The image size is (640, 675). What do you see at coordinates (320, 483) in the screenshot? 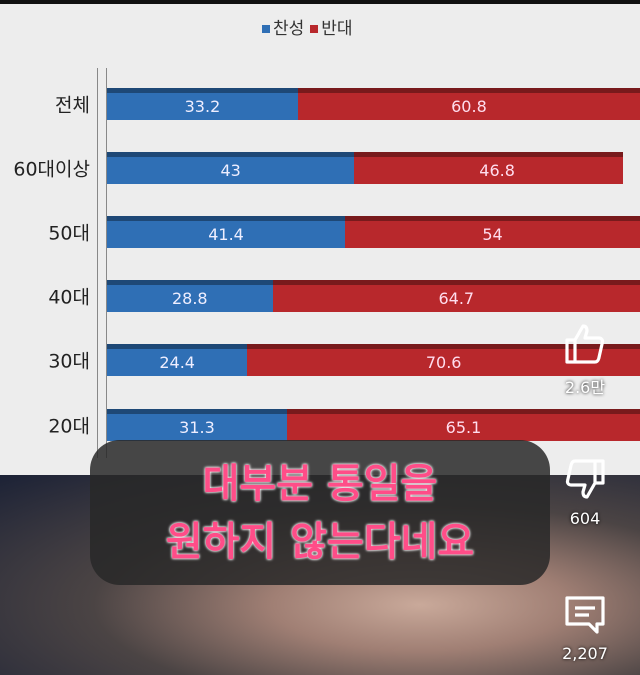
I see `caption-line-1: 대부분 통일을` at bounding box center [320, 483].